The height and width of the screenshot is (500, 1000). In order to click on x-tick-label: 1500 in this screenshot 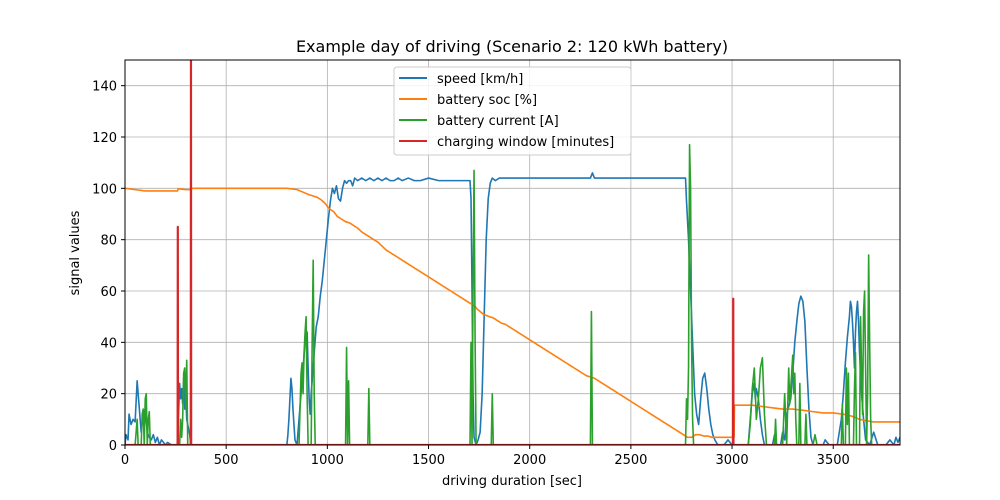, I will do `click(428, 460)`.